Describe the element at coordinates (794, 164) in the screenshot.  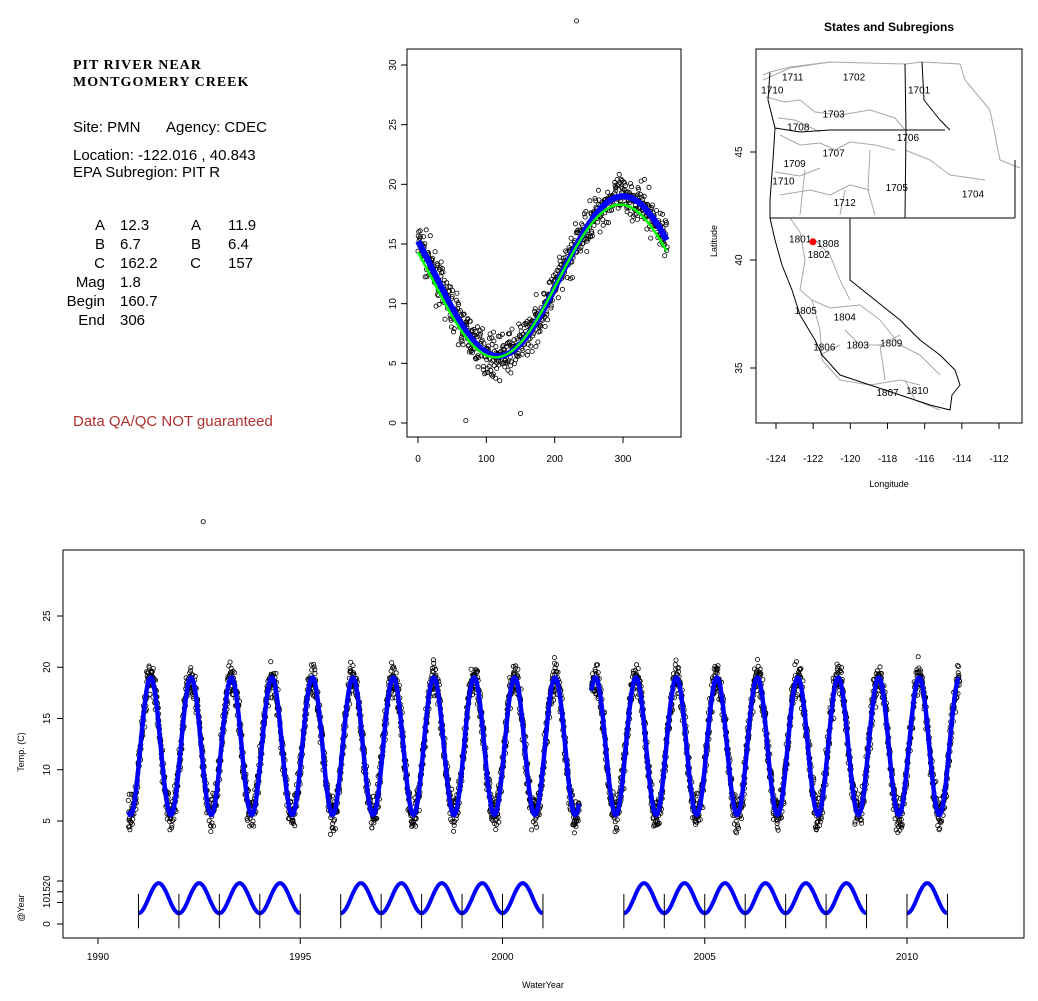
I see `region-label: 1709` at that location.